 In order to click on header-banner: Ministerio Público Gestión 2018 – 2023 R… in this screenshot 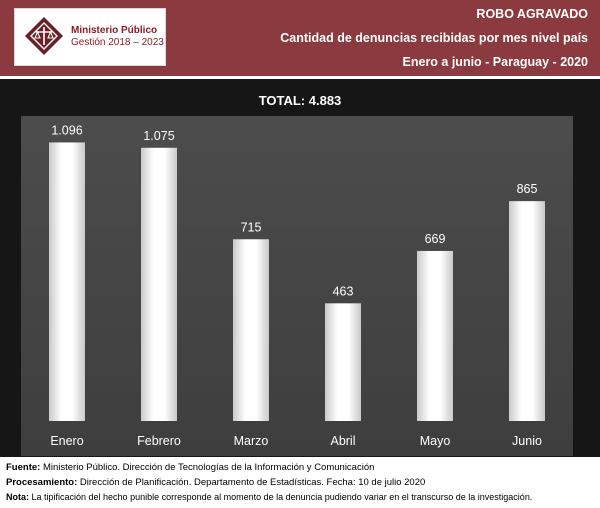, I will do `click(300, 38)`.